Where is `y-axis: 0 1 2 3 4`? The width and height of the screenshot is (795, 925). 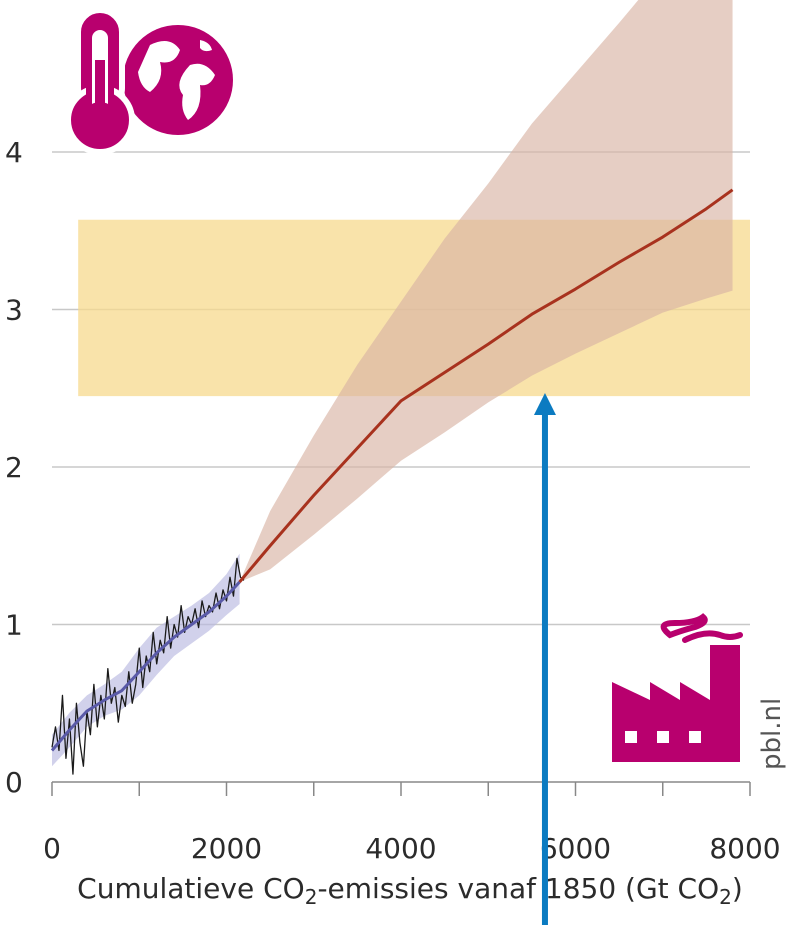 y-axis: 0 1 2 3 4 is located at coordinates (14, 467).